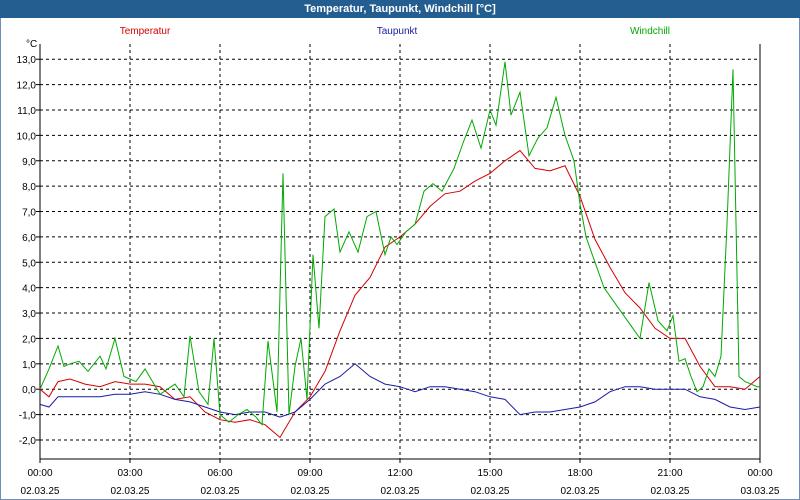 The width and height of the screenshot is (800, 500). I want to click on x-tick-date: 03.03.25, so click(760, 491).